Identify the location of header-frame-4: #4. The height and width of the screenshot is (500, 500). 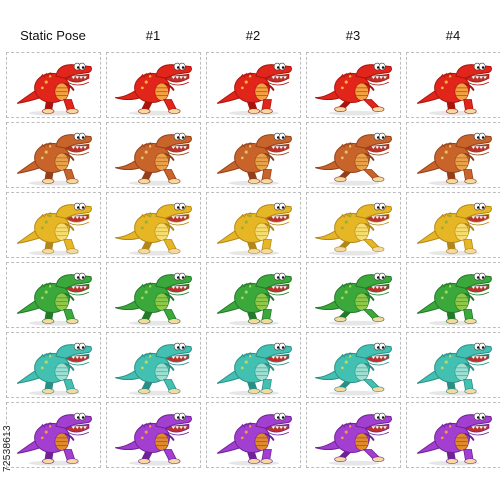
(453, 35).